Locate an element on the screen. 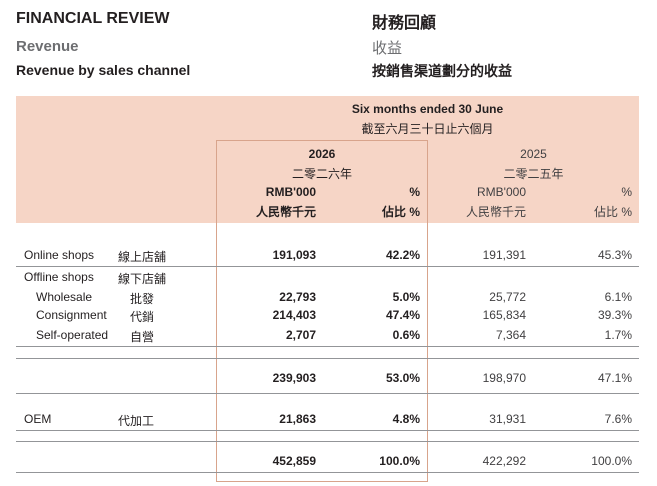 This screenshot has width=657, height=486. col-unit-2025: RMB'000 is located at coordinates (501, 192).